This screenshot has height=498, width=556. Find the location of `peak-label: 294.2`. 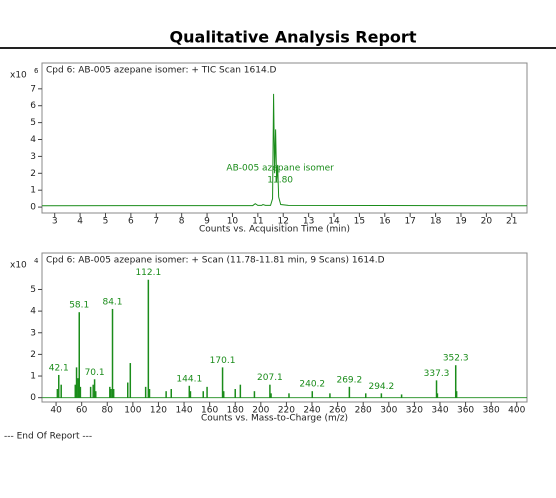

peak-label: 294.2 is located at coordinates (381, 387).